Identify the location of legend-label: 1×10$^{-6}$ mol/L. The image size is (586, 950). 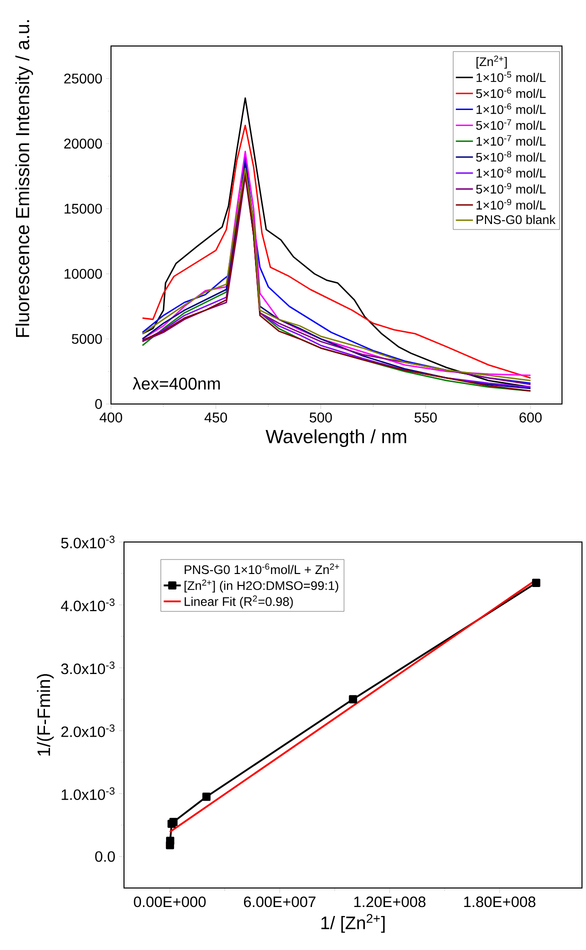
(511, 108).